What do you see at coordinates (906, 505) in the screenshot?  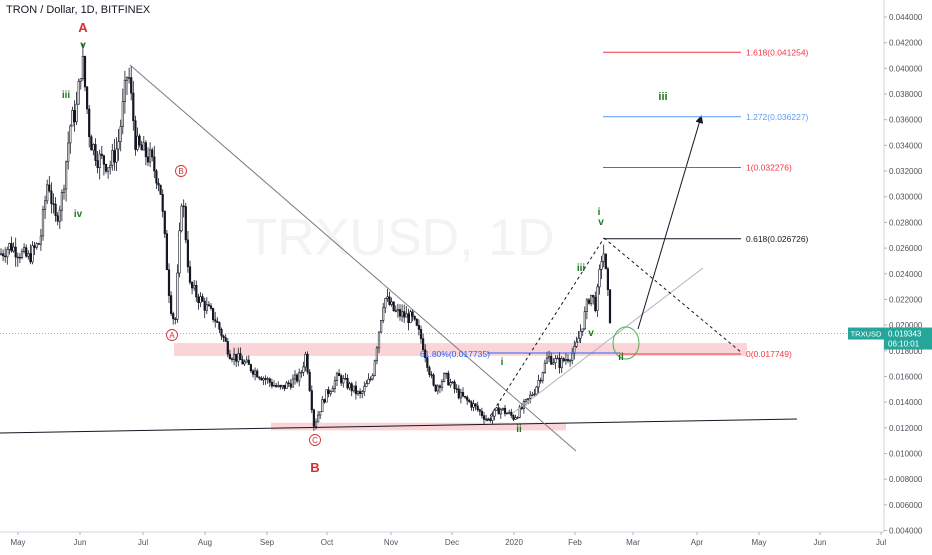 I see `price-tick-label: 0.006000` at bounding box center [906, 505].